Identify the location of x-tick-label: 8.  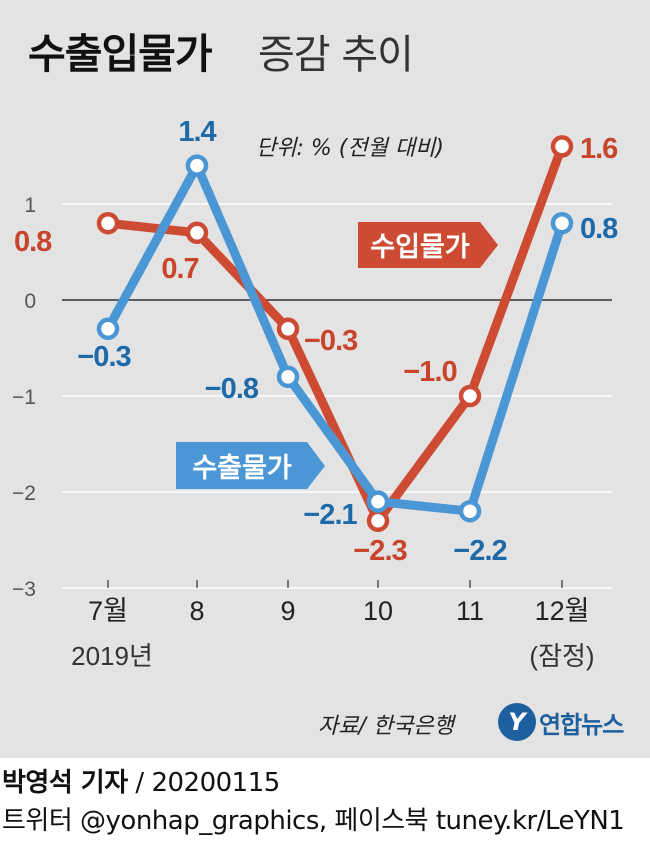
(196, 611).